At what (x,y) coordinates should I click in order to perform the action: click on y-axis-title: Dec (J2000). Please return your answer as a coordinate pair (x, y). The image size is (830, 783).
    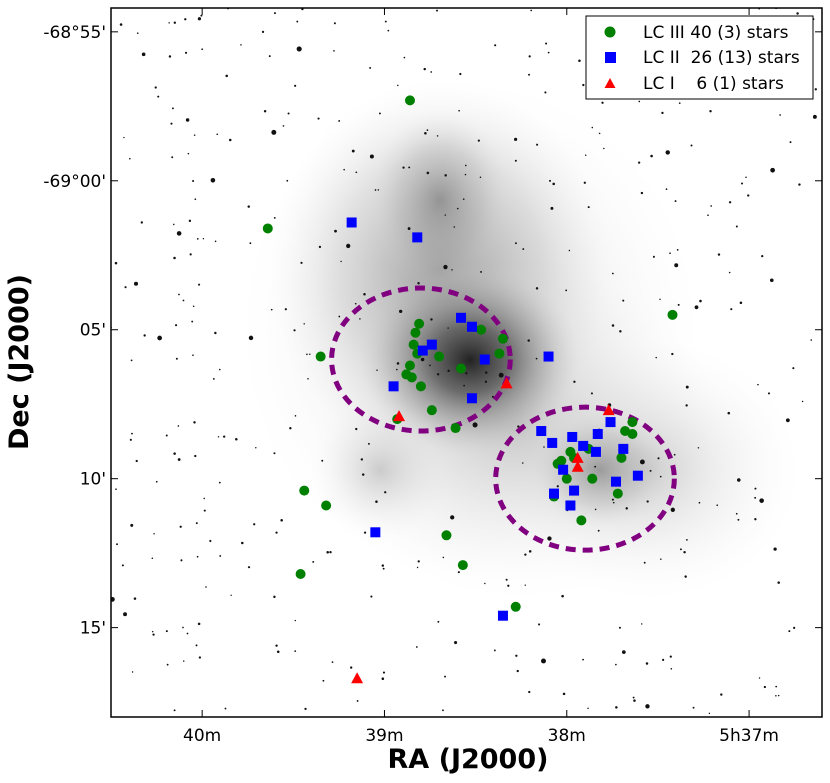
    Looking at the image, I should click on (19, 362).